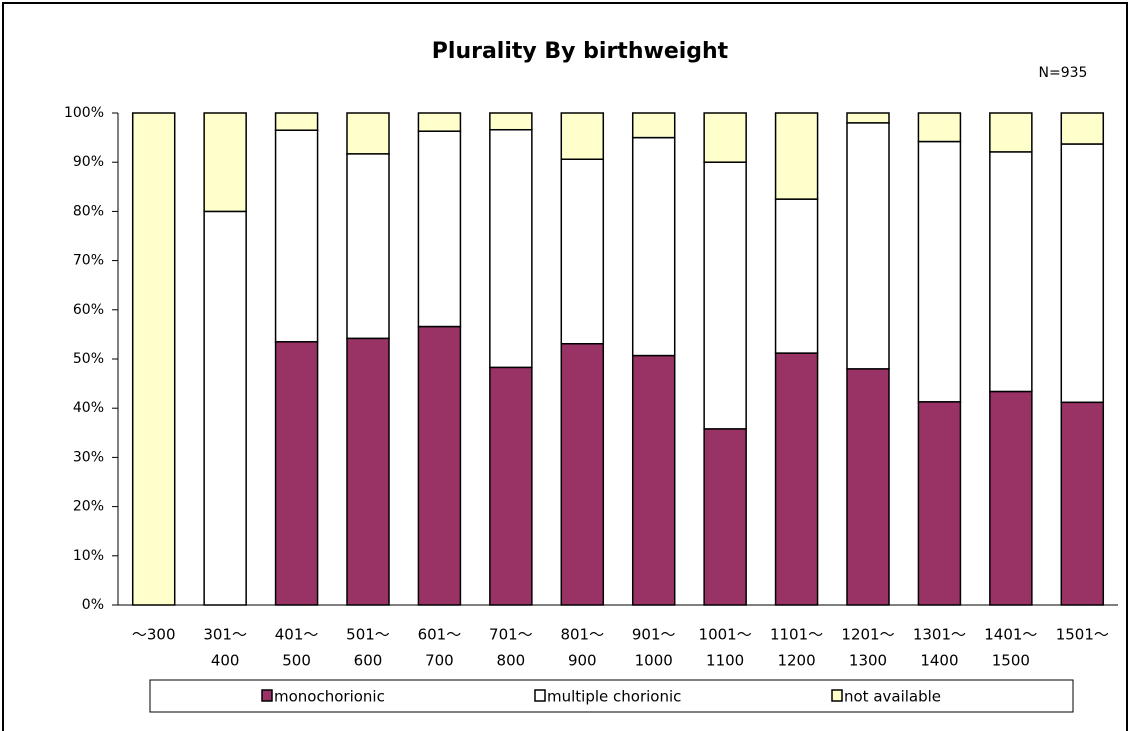 The width and height of the screenshot is (1131, 731). What do you see at coordinates (580, 51) in the screenshot?
I see `chart-title: Plurality By birthweight` at bounding box center [580, 51].